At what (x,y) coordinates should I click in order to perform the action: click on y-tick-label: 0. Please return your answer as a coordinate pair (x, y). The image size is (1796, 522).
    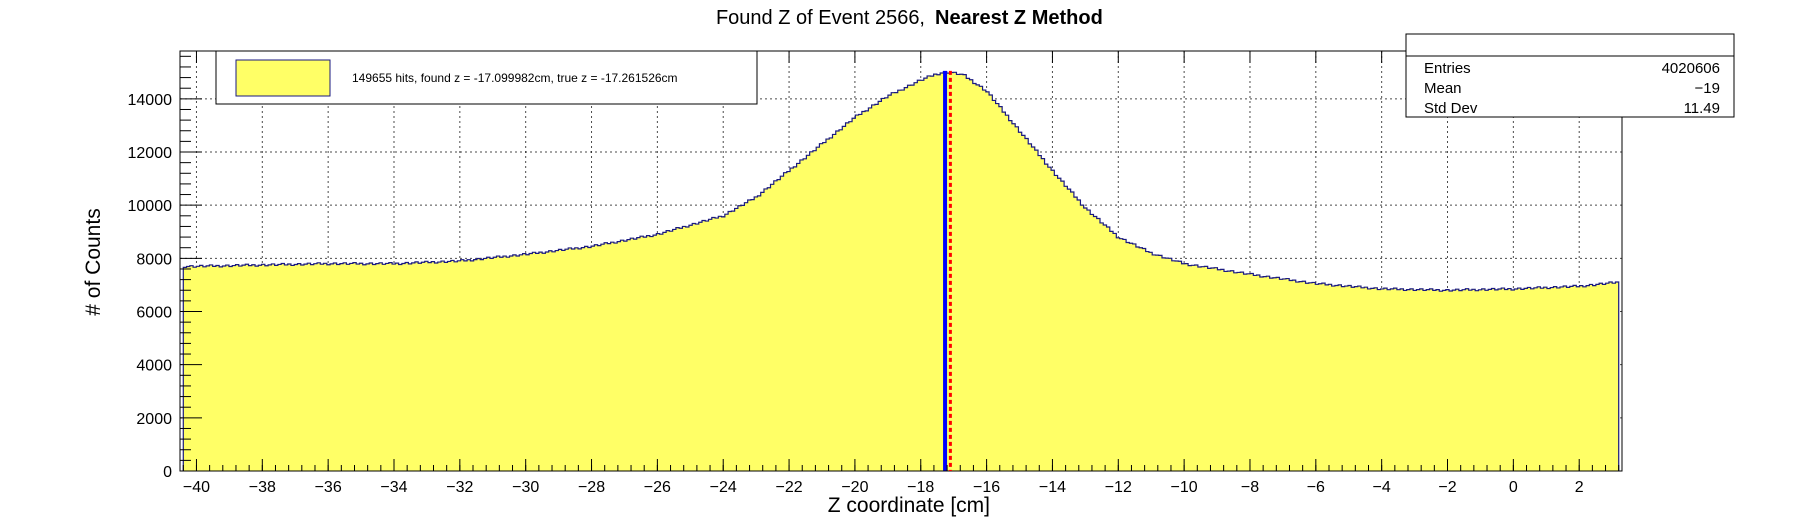
    Looking at the image, I should click on (167, 472).